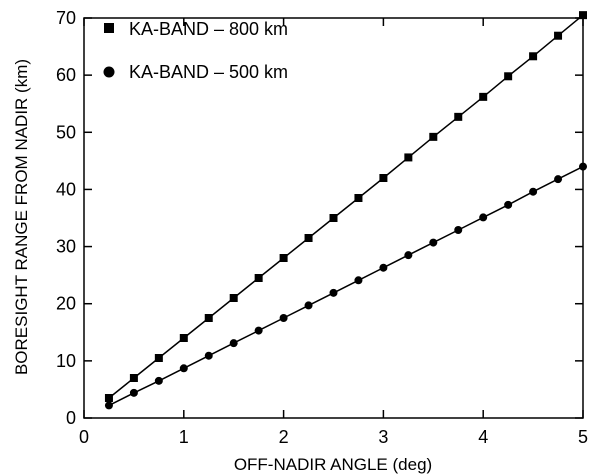 The width and height of the screenshot is (590, 474). I want to click on y-tick-label: 60, so click(66, 75).